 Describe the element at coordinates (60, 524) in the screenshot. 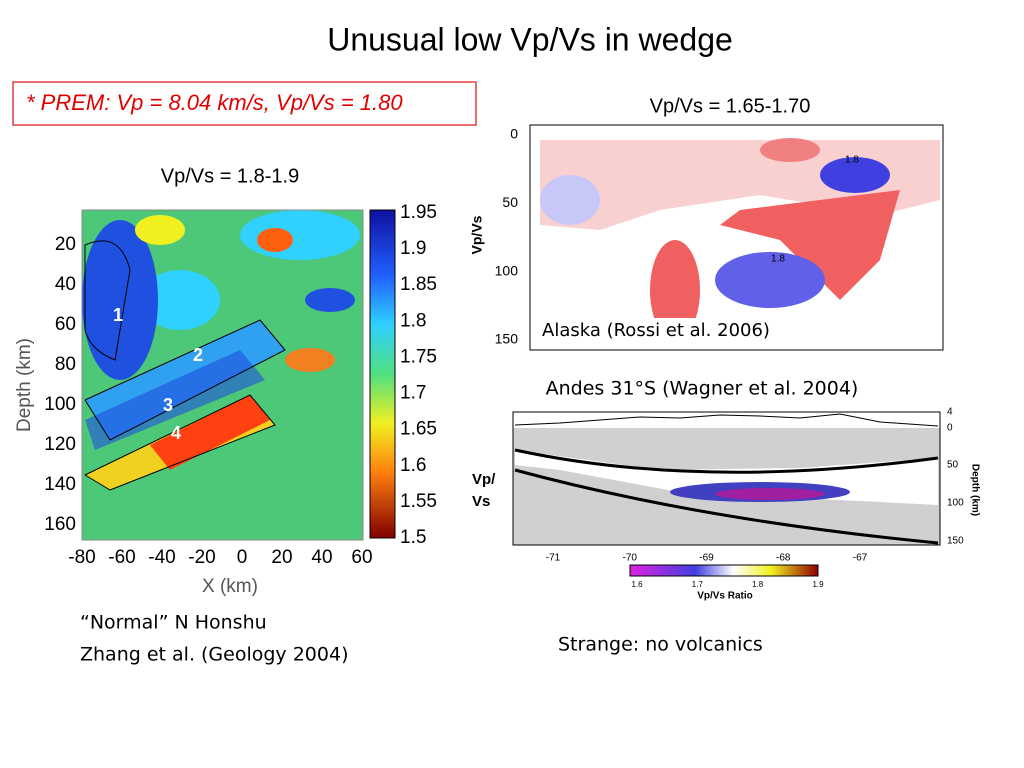

I see `tick-label: 160` at that location.